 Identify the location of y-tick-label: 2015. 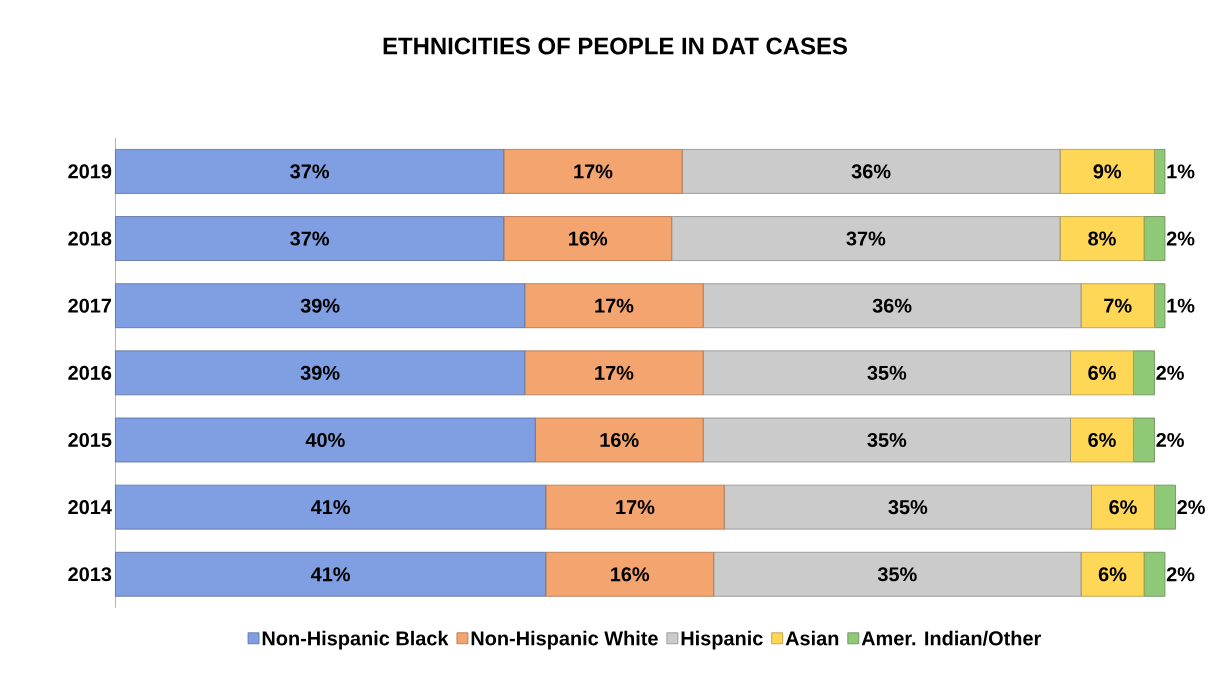
(90, 440).